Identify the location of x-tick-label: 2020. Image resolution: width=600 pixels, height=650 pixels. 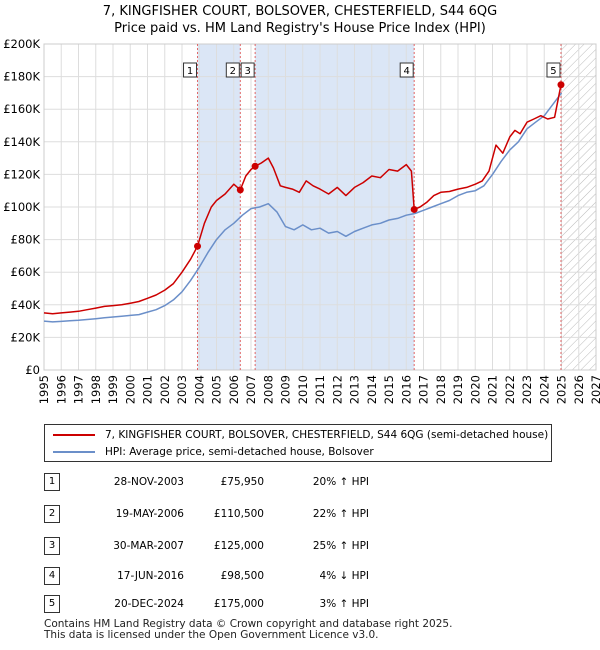
(475, 389).